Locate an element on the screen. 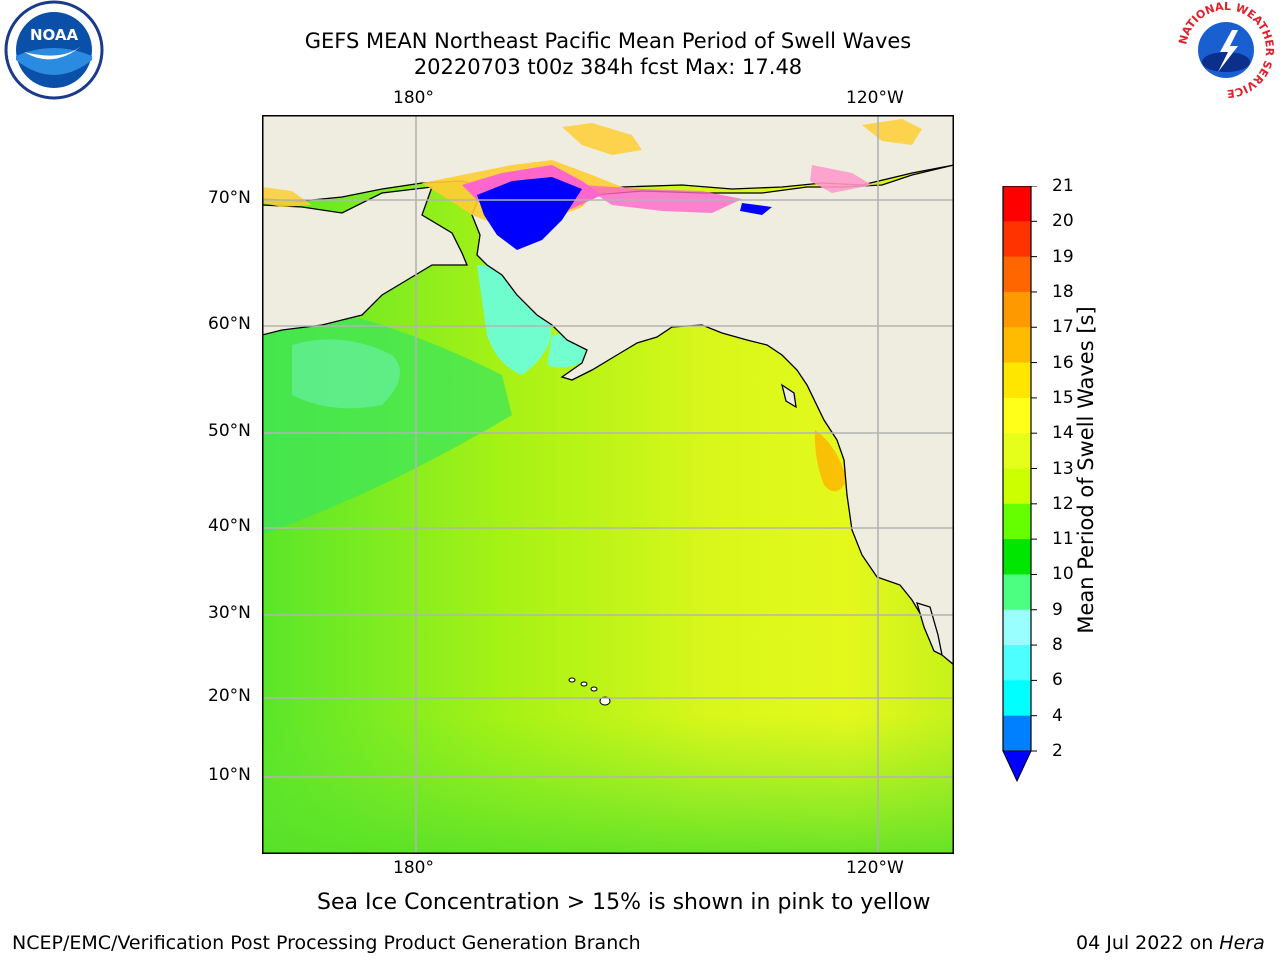 The image size is (1280, 960). footer-date: 04 Jul 2022 on is located at coordinates (1148, 943).